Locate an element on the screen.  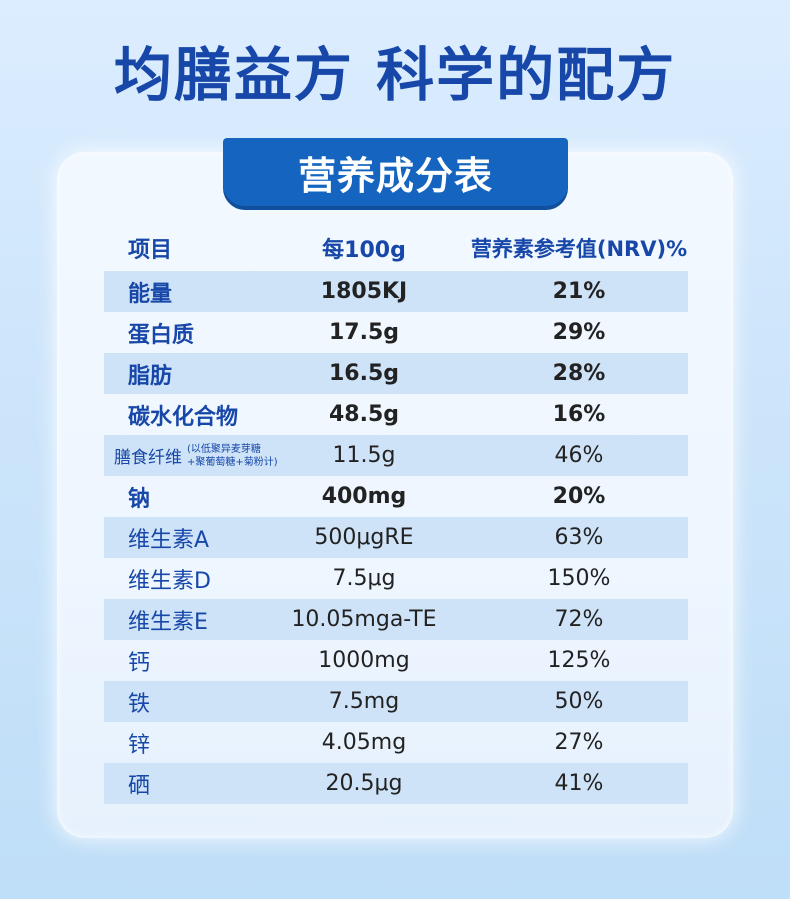
nrv-value: 27% is located at coordinates (579, 742).